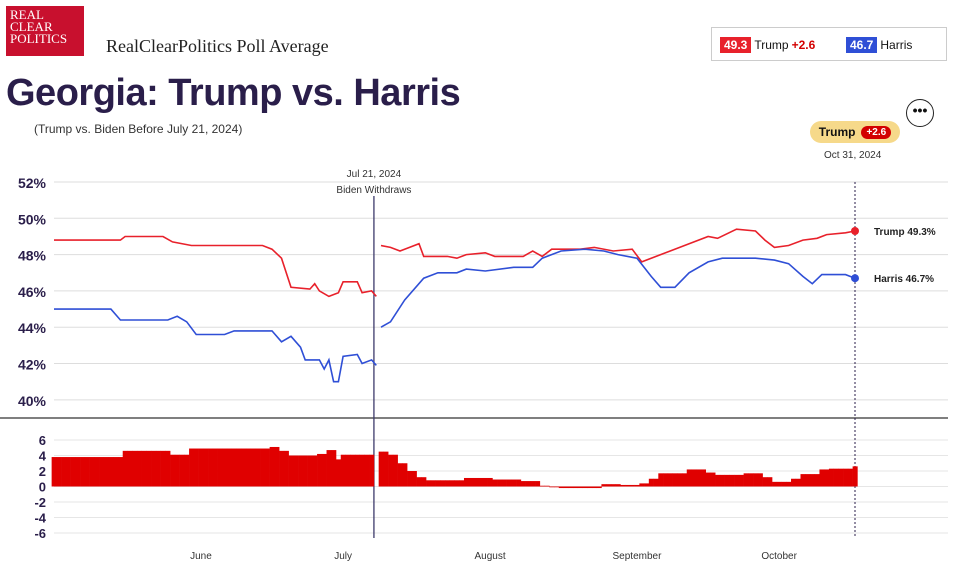 This screenshot has height=573, width=960. What do you see at coordinates (638, 556) in the screenshot?
I see `x-month-label: September` at bounding box center [638, 556].